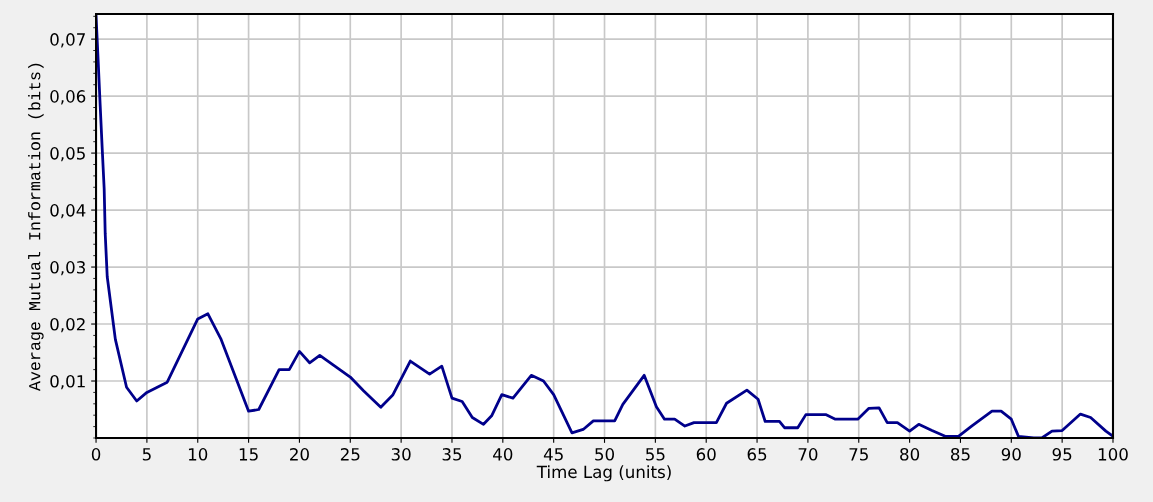  Describe the element at coordinates (757, 454) in the screenshot. I see `x-tick-label: 65` at that location.